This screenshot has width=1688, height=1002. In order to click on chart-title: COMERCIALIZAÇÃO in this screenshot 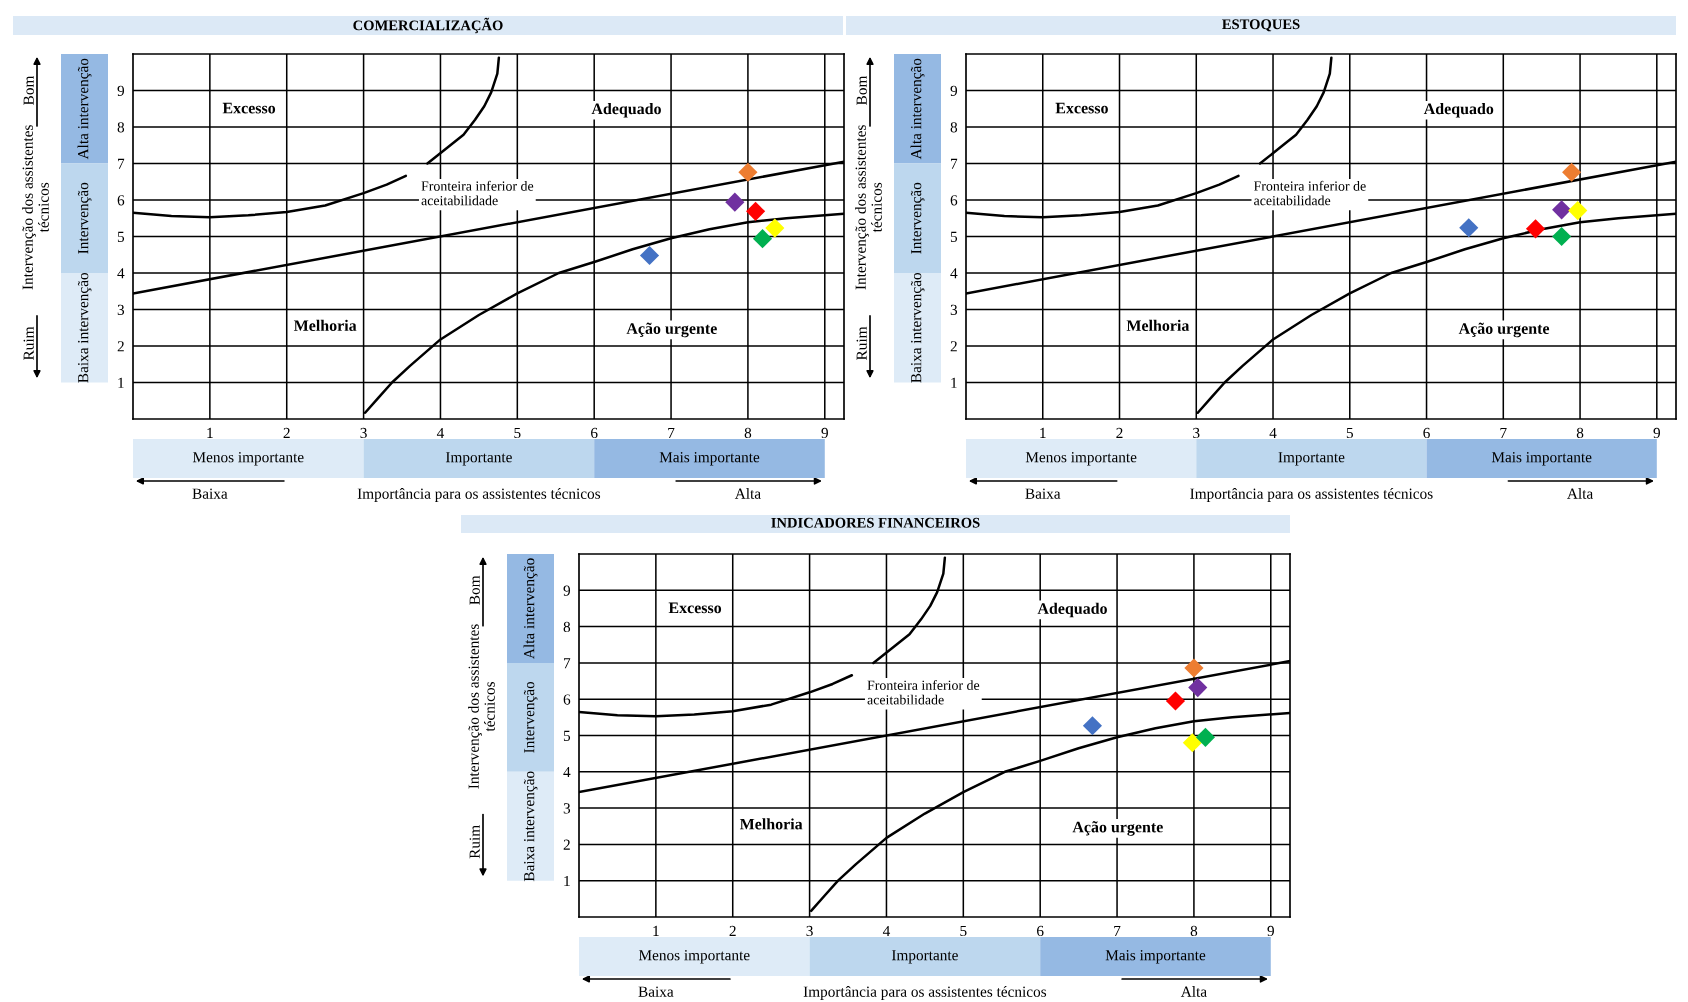, I will do `click(428, 25)`.